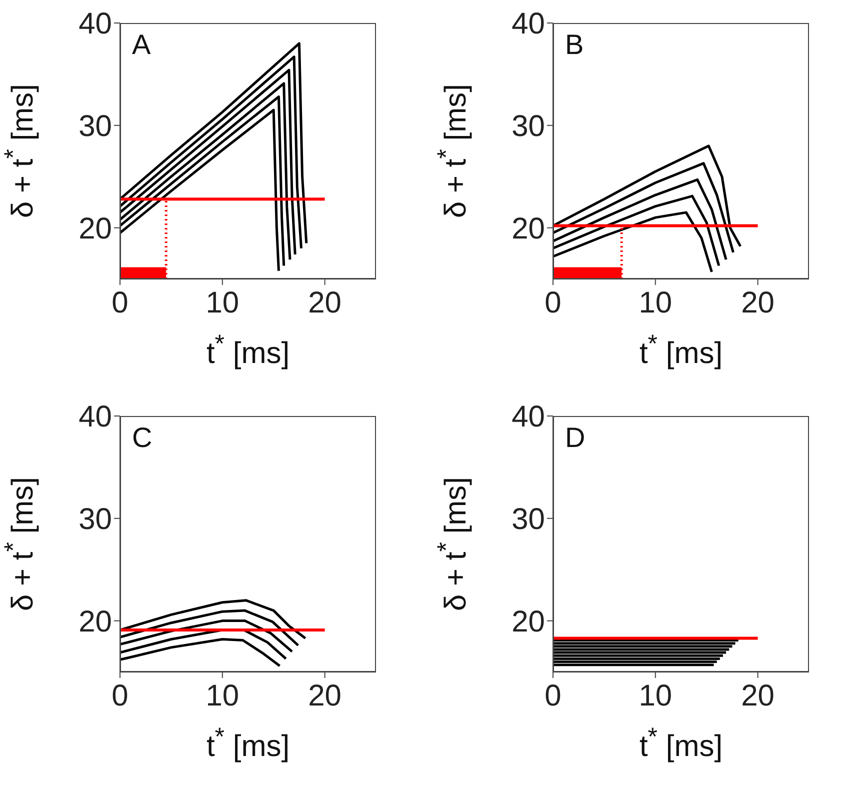 Image resolution: width=865 pixels, height=785 pixels. I want to click on chart-title: A, so click(141, 45).